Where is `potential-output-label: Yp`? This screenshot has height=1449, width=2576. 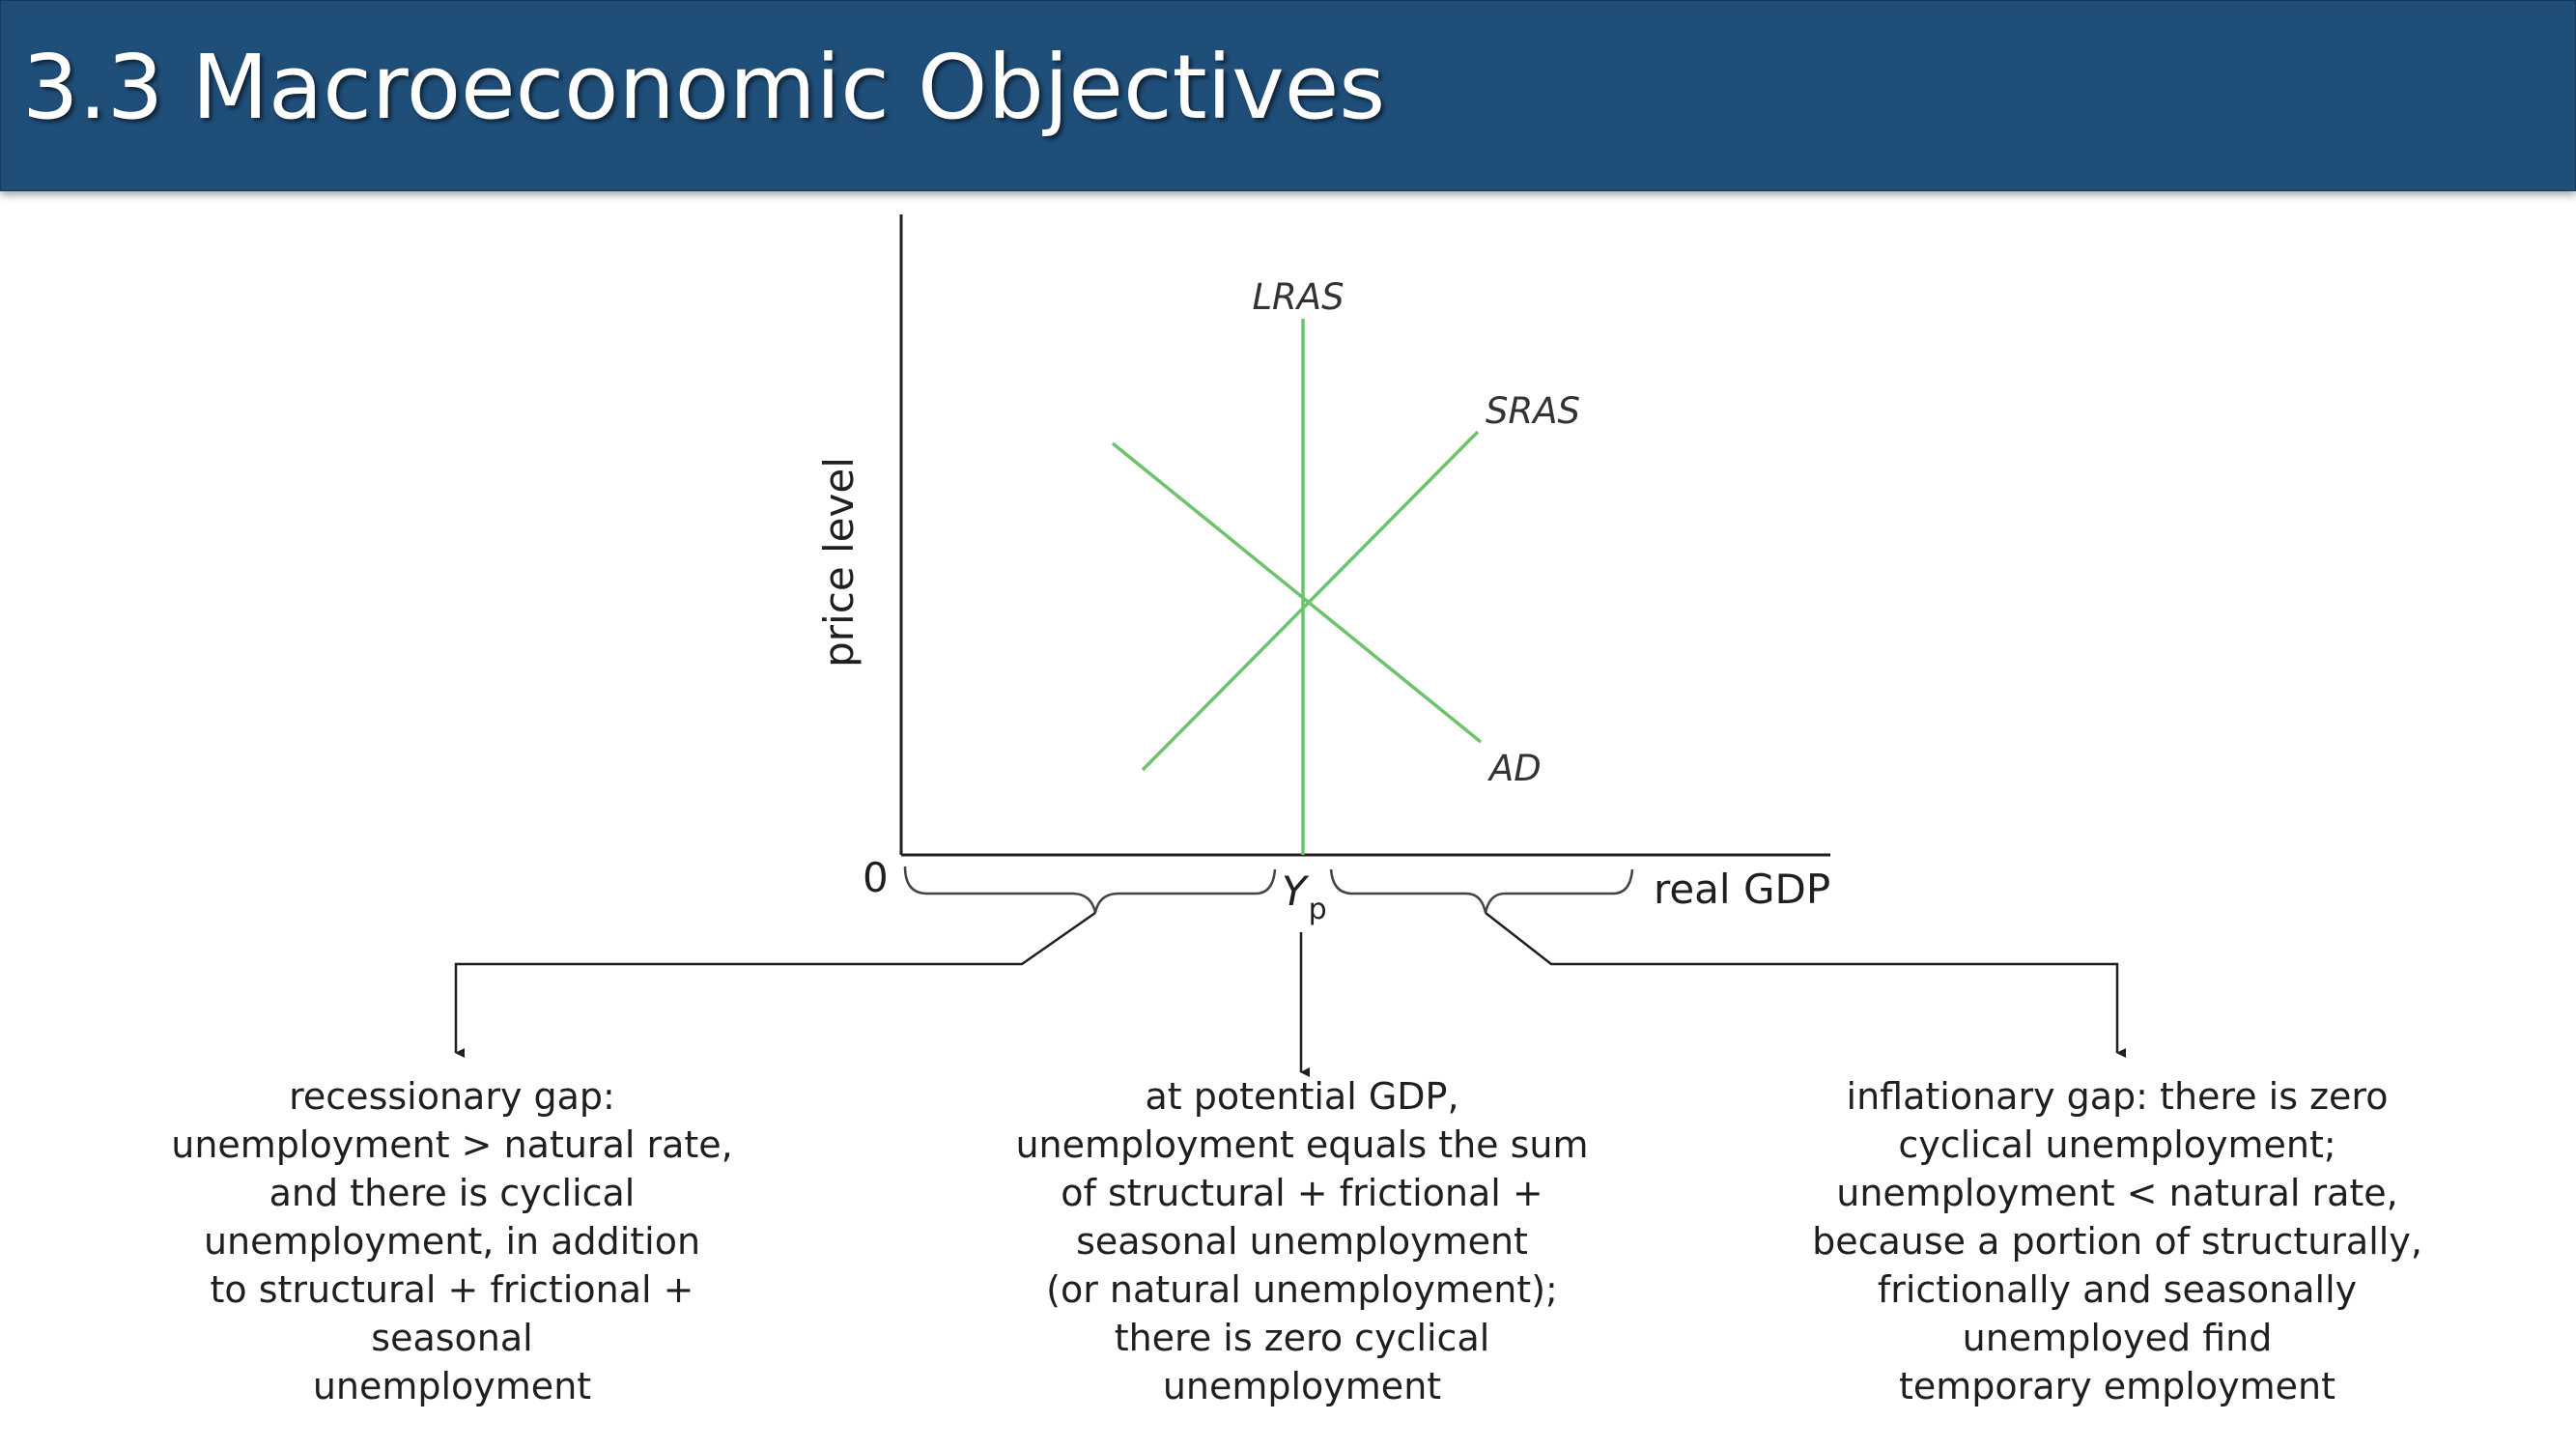
potential-output-label: Yp is located at coordinates (1304, 896).